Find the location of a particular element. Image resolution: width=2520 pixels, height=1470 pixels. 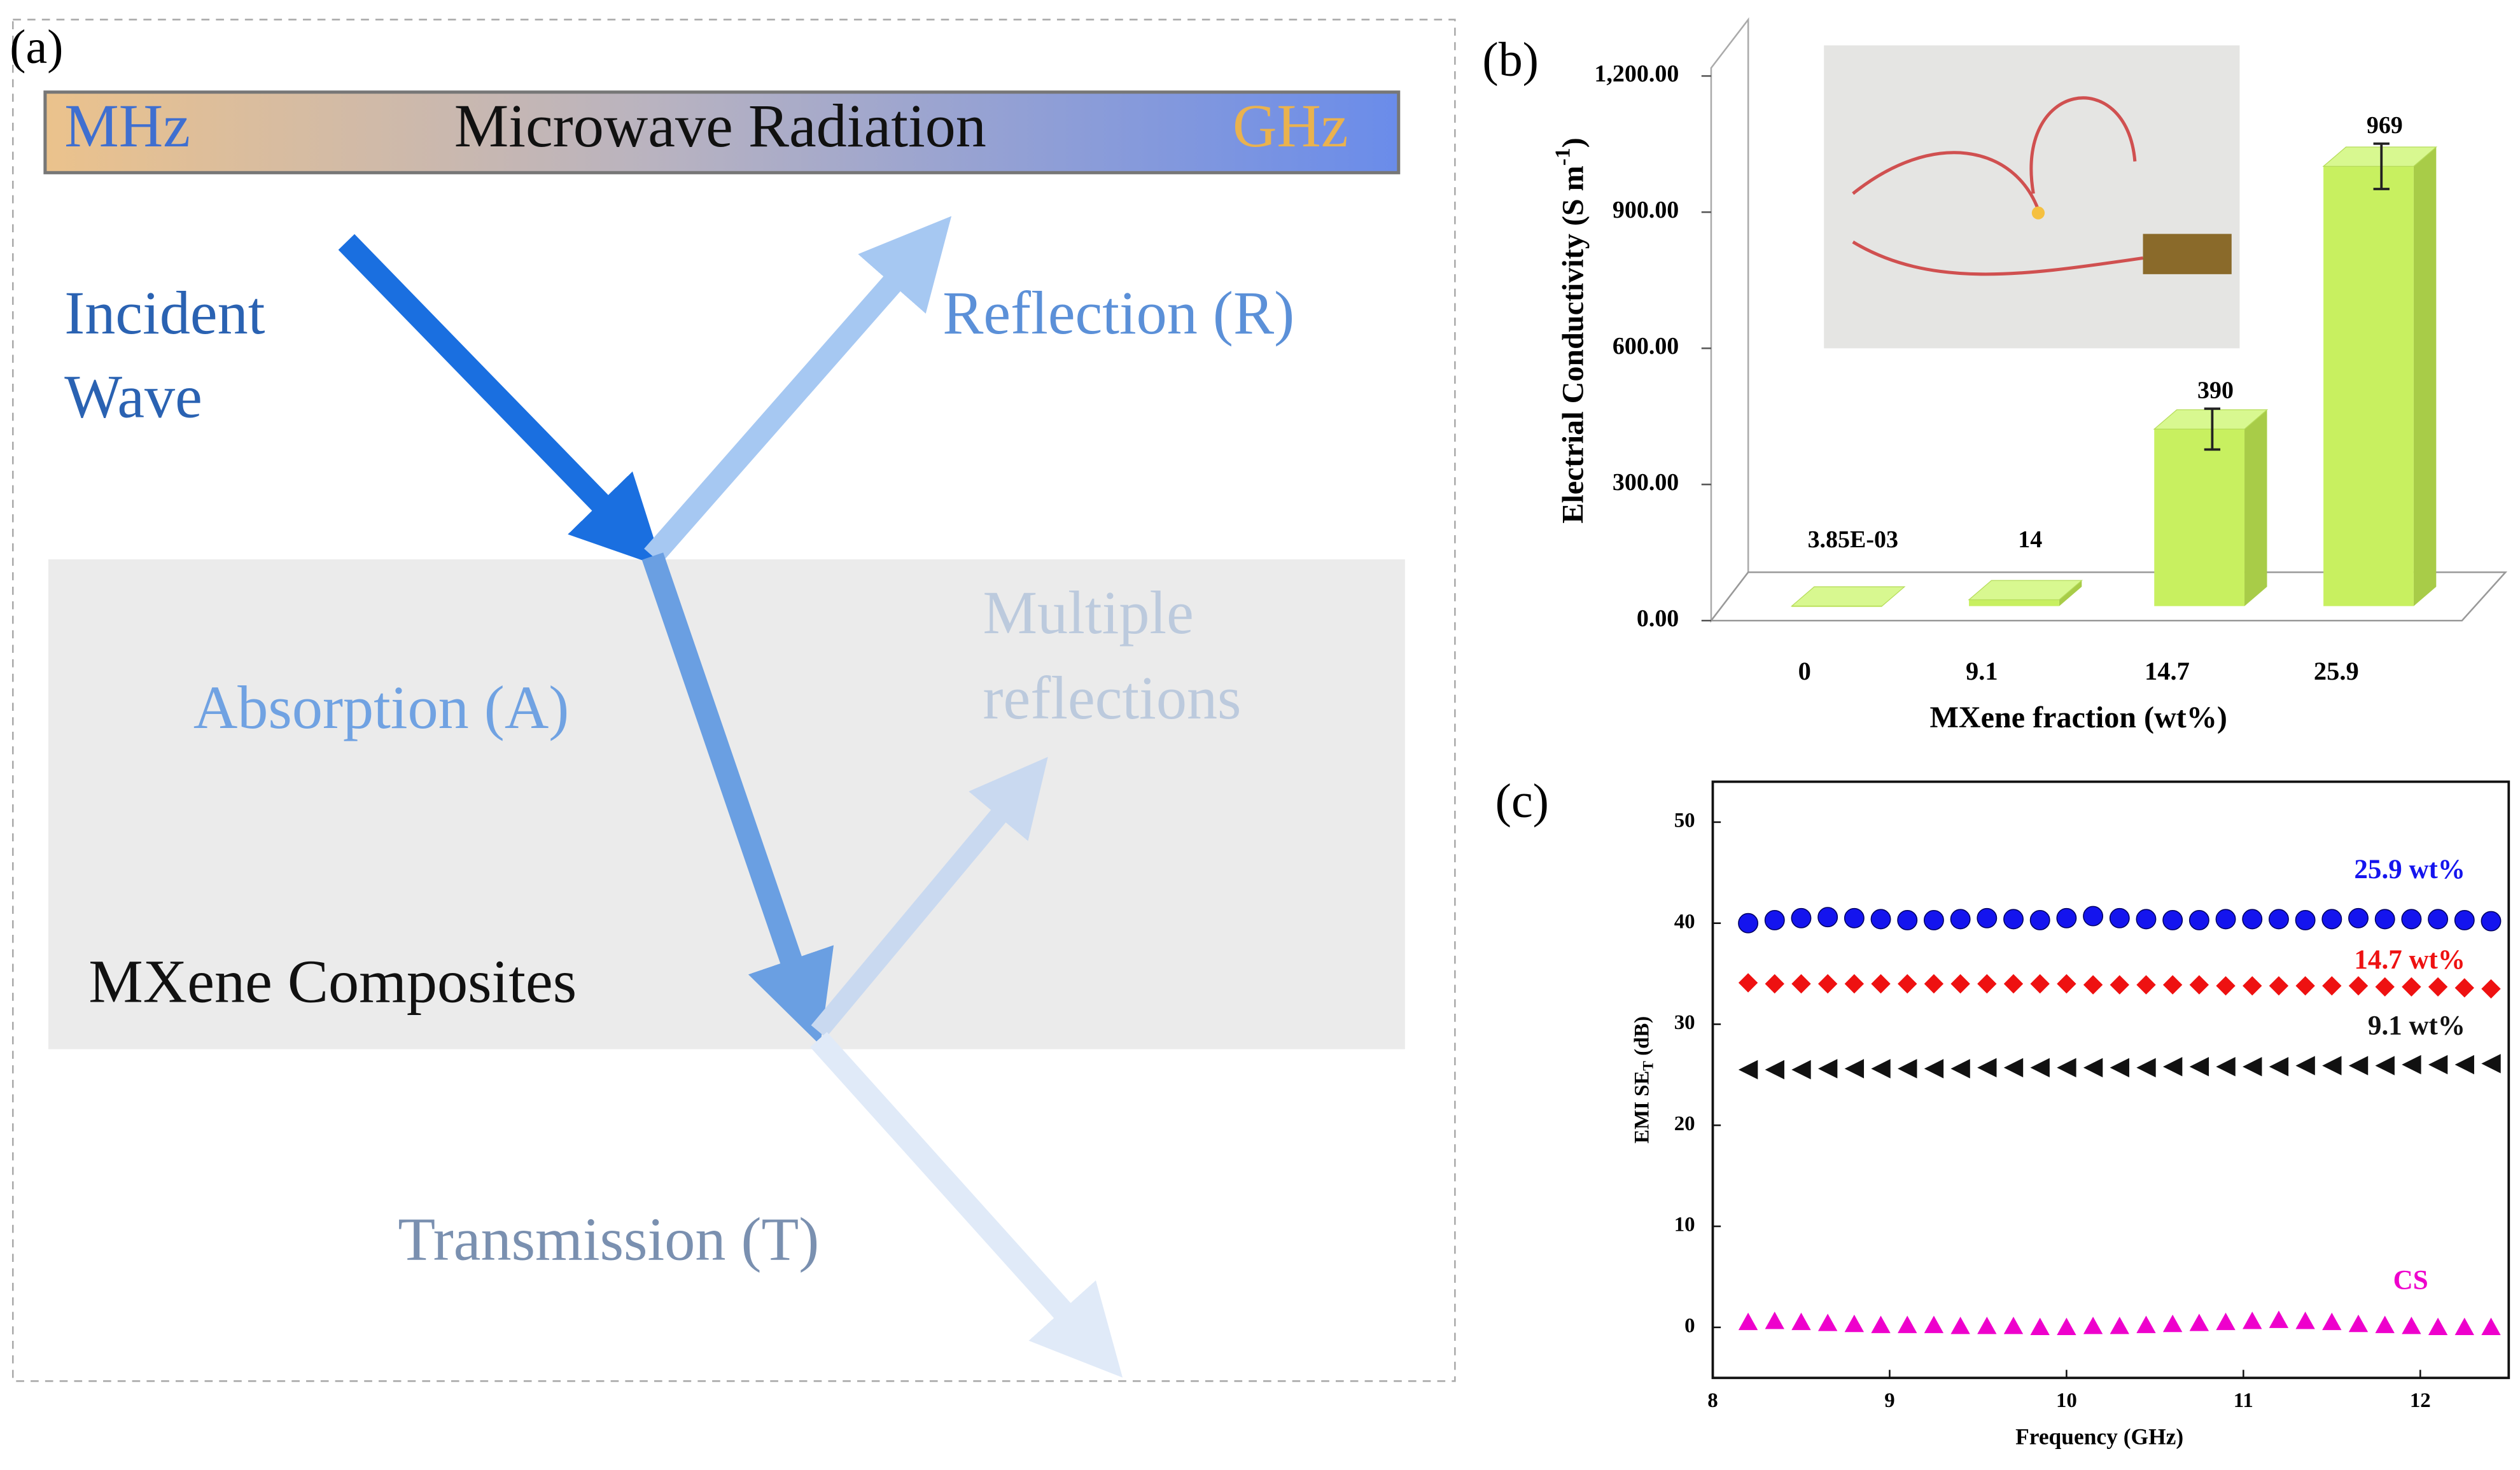

value-label: 969 is located at coordinates (2385, 125).